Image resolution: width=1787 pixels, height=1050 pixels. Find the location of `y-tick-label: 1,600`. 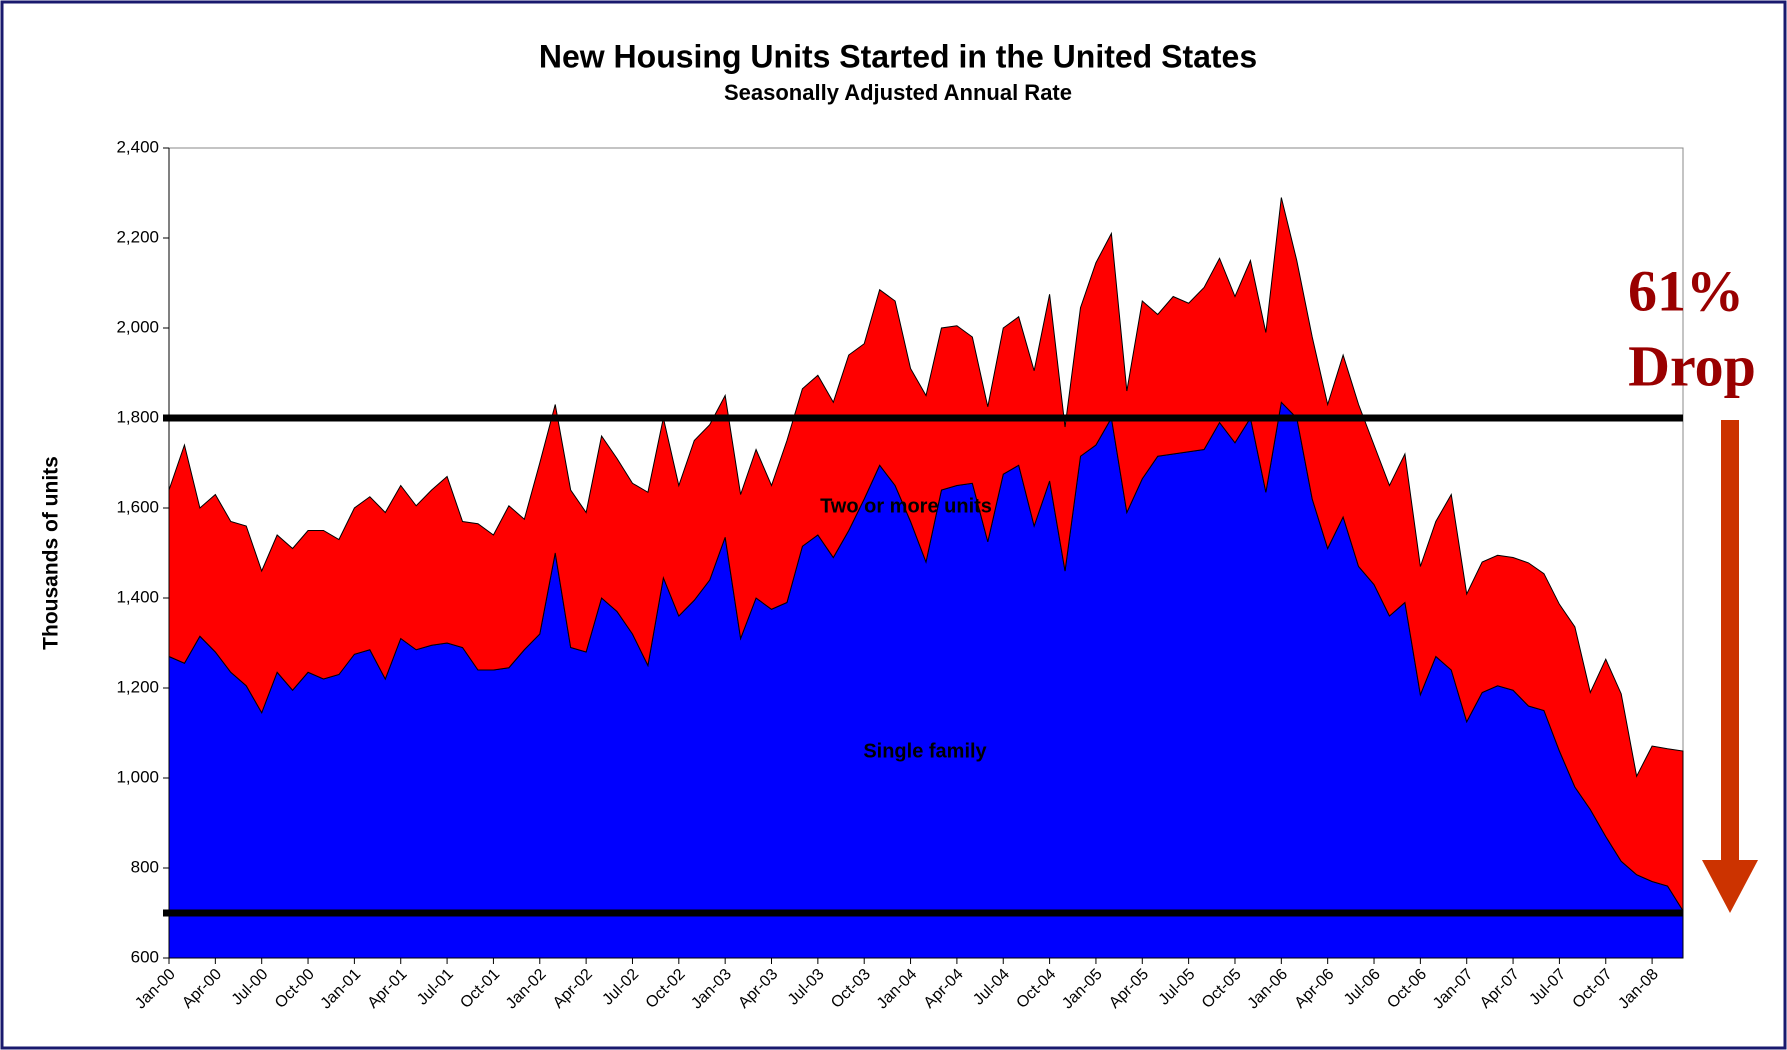

y-tick-label: 1,600 is located at coordinates (137, 506).